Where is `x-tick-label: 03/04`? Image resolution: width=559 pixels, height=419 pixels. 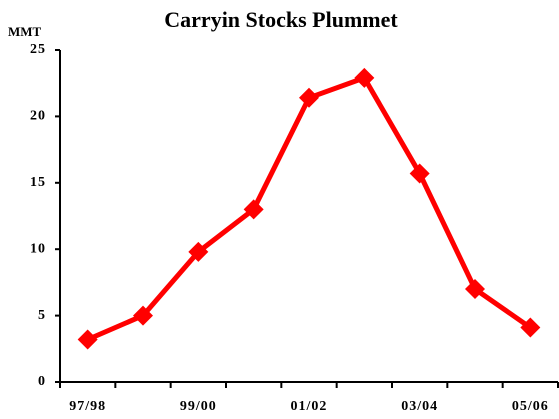 x-tick-label: 03/04 is located at coordinates (419, 406).